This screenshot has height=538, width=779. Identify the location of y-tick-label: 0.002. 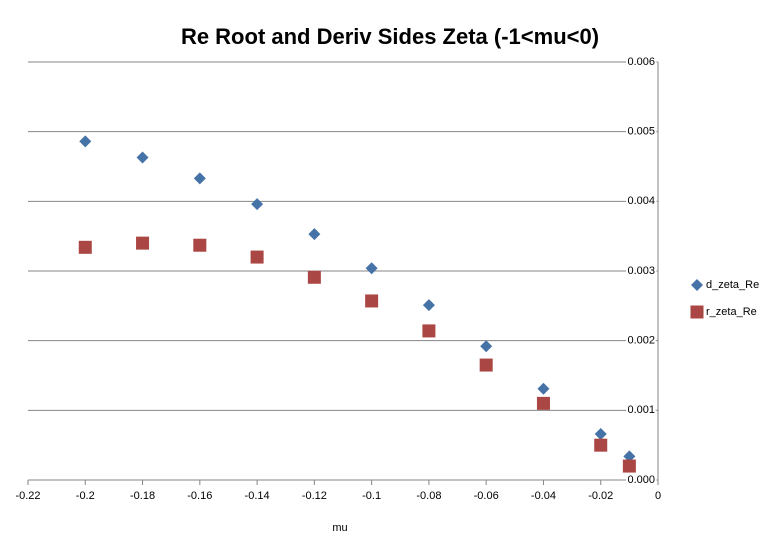
(641, 341).